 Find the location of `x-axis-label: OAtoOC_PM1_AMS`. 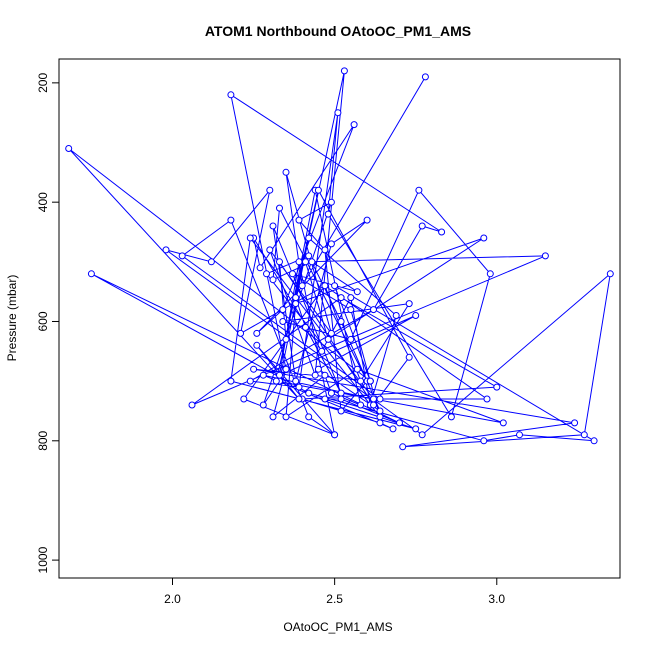

x-axis-label: OAtoOC_PM1_AMS is located at coordinates (337, 627).